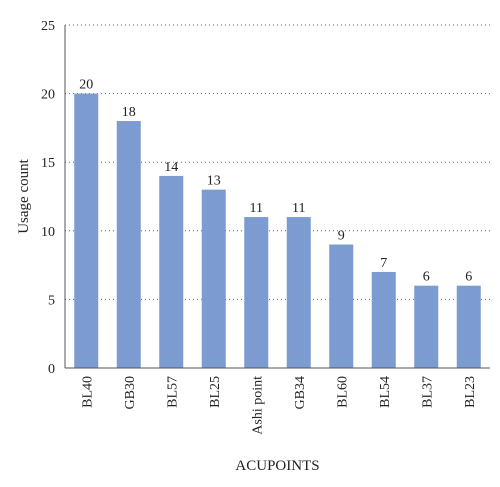  Describe the element at coordinates (87, 392) in the screenshot. I see `x-tick-label: BL40` at that location.